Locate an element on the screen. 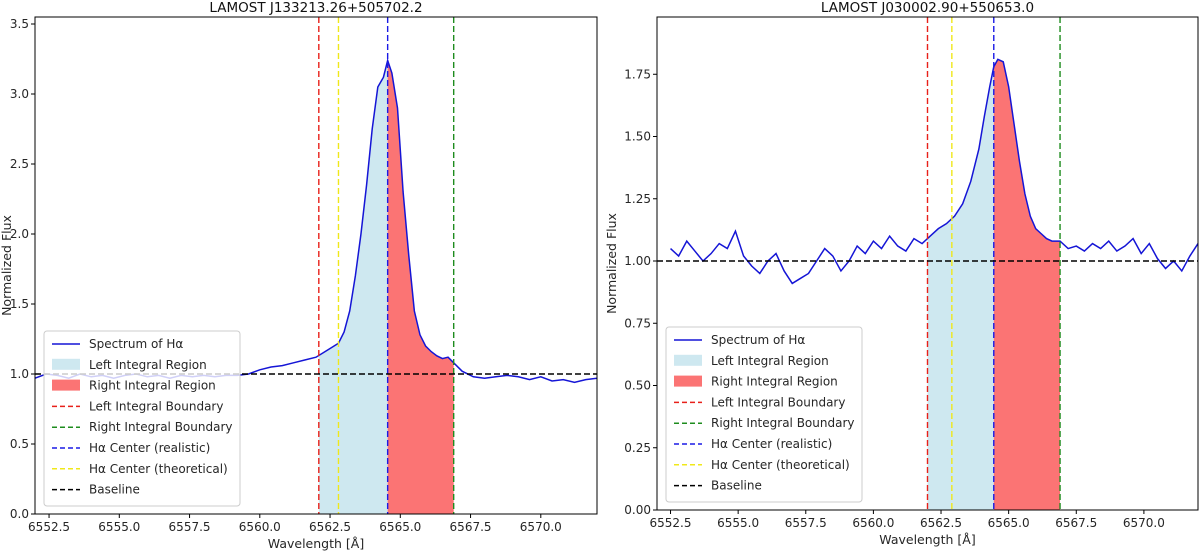 This screenshot has width=1200, height=556. y-tick-label: 1.00 is located at coordinates (637, 261).